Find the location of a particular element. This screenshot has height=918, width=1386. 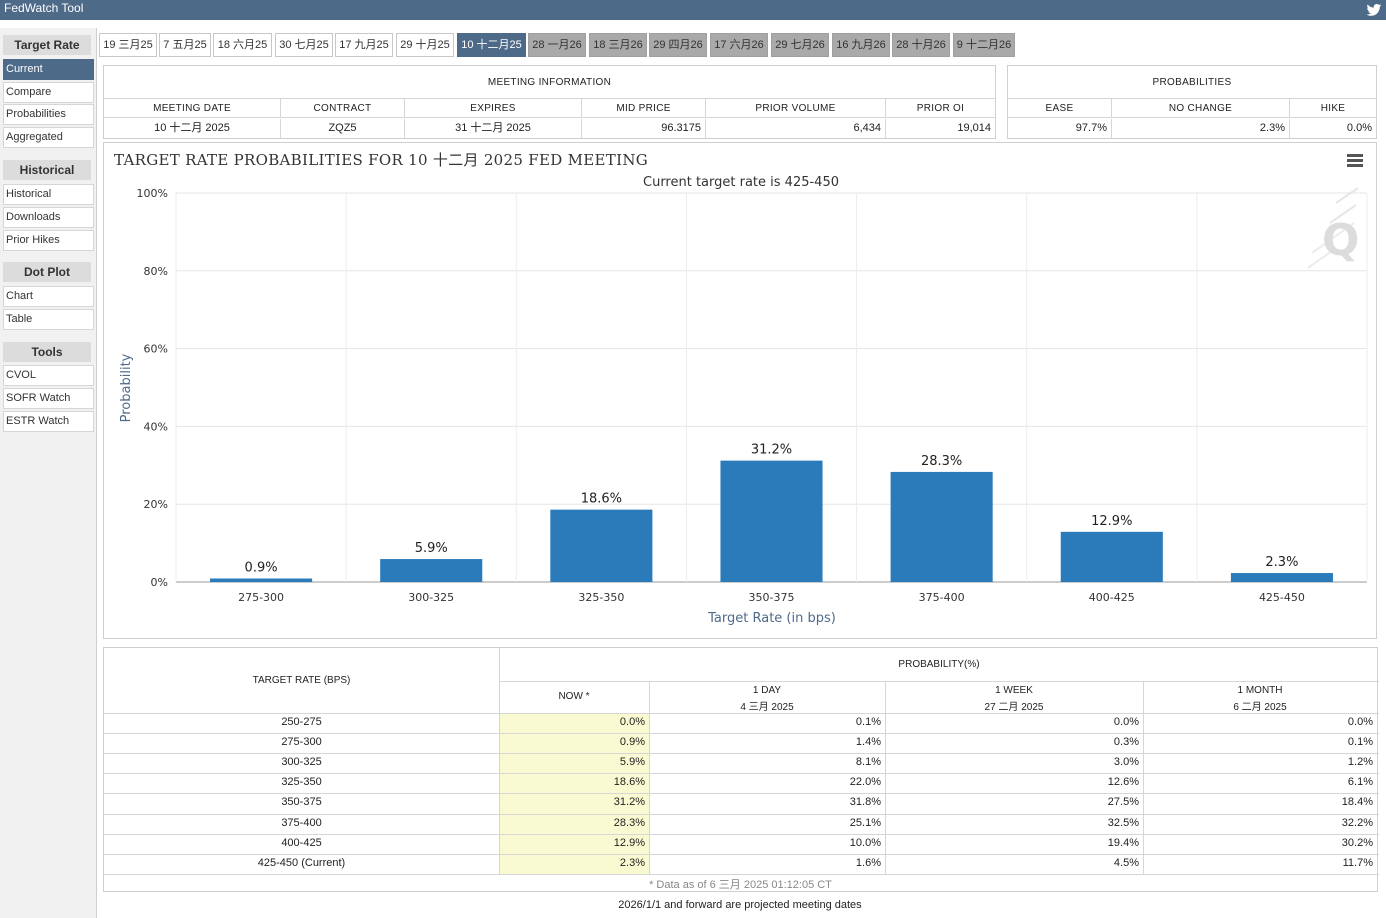

sidebar-item-current: Current is located at coordinates (48, 69).